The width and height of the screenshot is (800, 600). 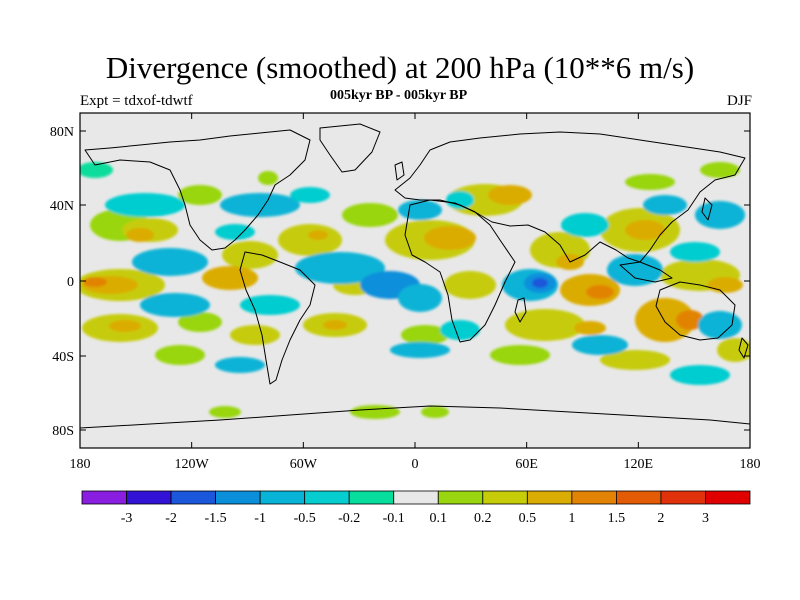 I want to click on colorbar-label: -3, so click(x=127, y=518).